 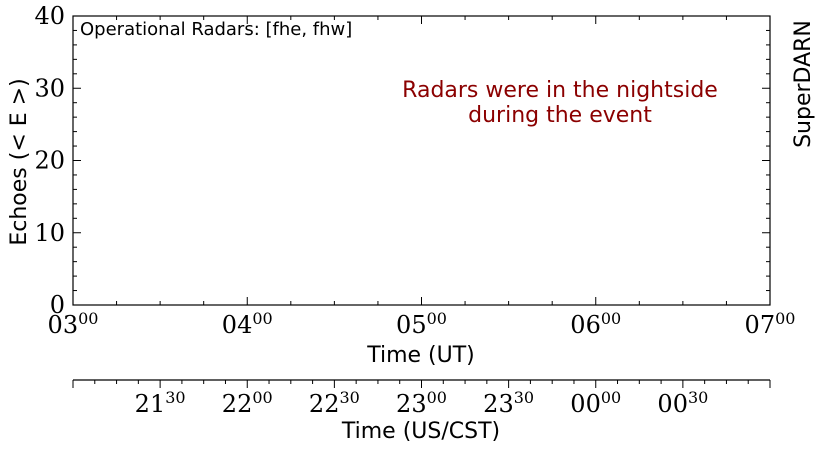 What do you see at coordinates (160, 403) in the screenshot?
I see `x2-tick-label: 2130` at bounding box center [160, 403].